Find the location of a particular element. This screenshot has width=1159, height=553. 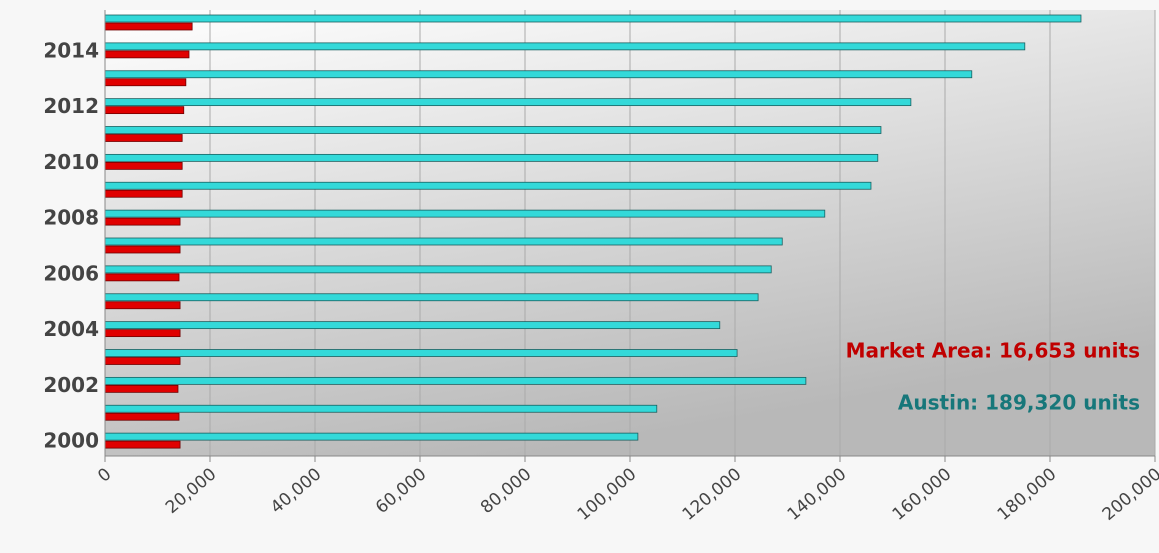

annotation: Market Area: 16,653 units is located at coordinates (993, 351).